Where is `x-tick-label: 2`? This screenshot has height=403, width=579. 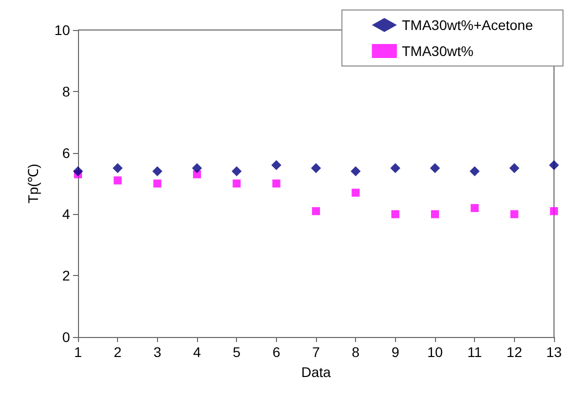
x-tick-label: 2 is located at coordinates (118, 352).